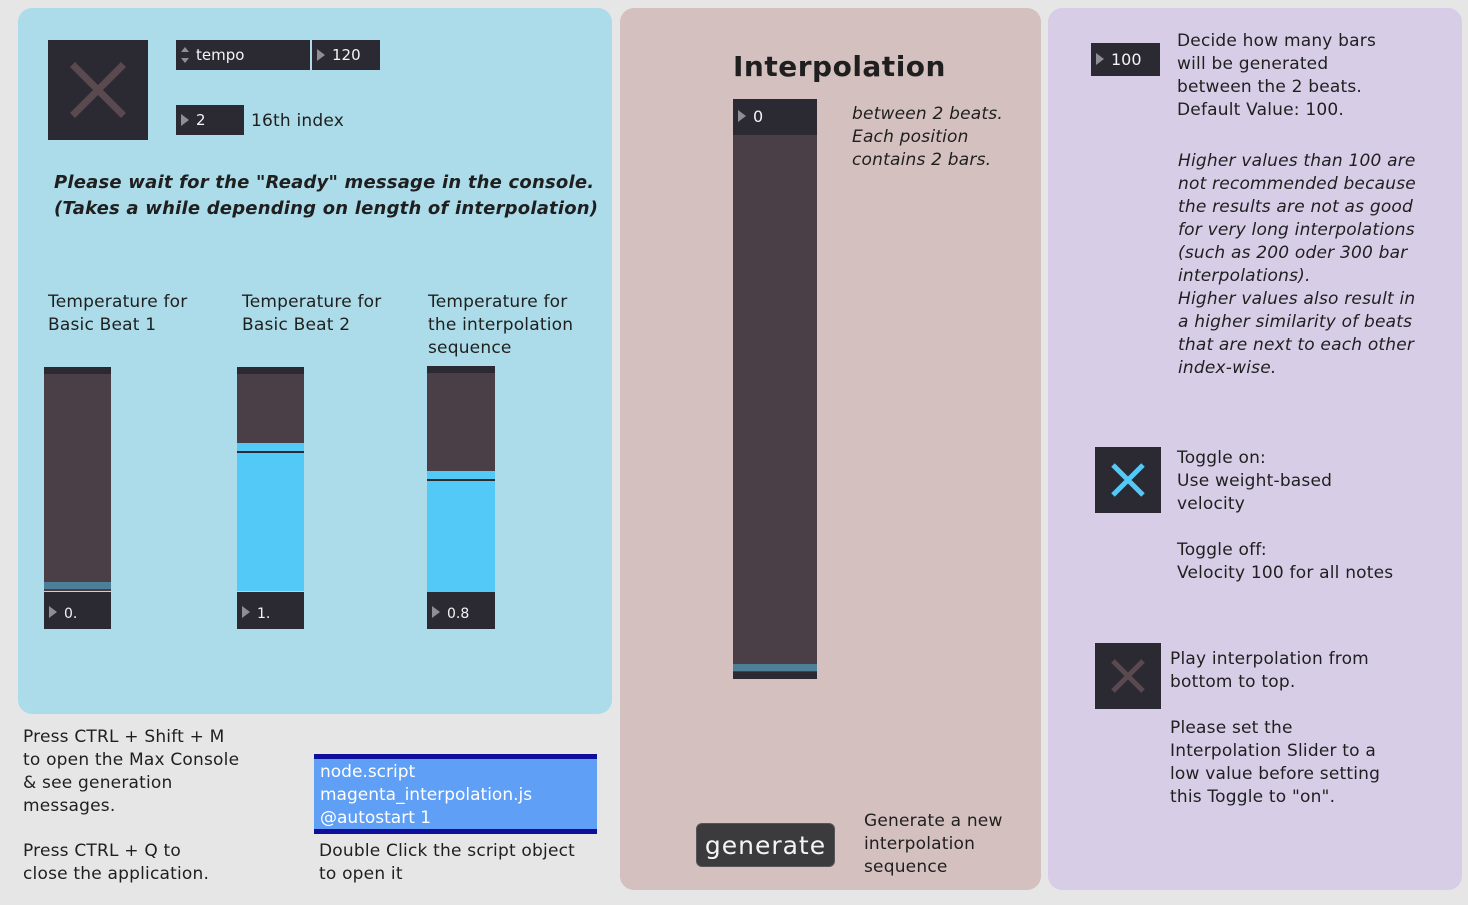 The height and width of the screenshot is (905, 1468). I want to click on index-value: 2, so click(201, 120).